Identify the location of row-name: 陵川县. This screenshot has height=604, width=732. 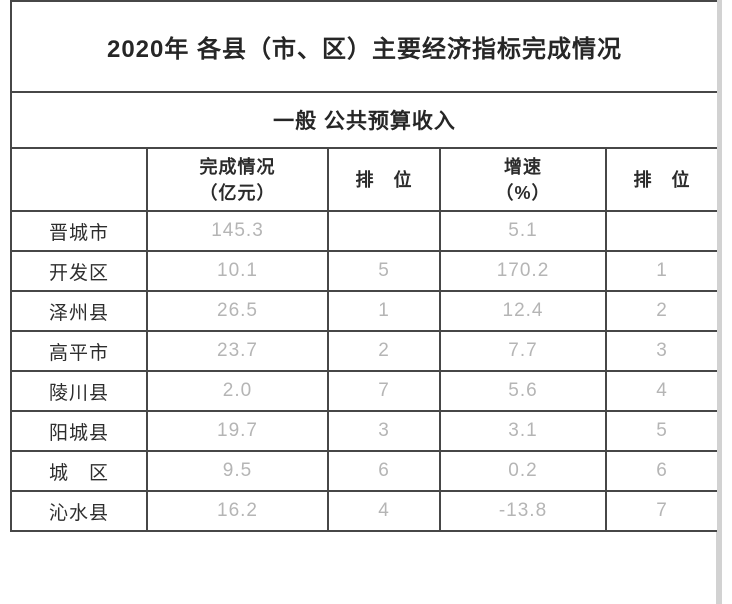
(79, 391).